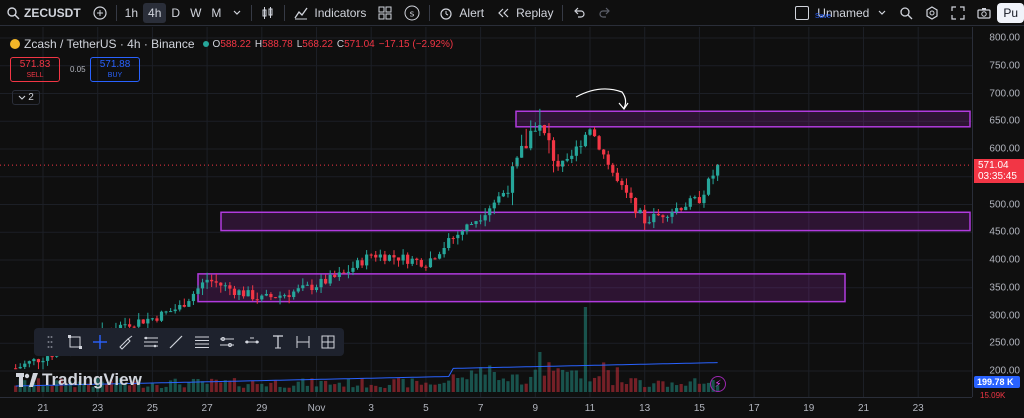 The width and height of the screenshot is (1024, 418). Describe the element at coordinates (176, 342) in the screenshot. I see `trend-line-tool` at that location.